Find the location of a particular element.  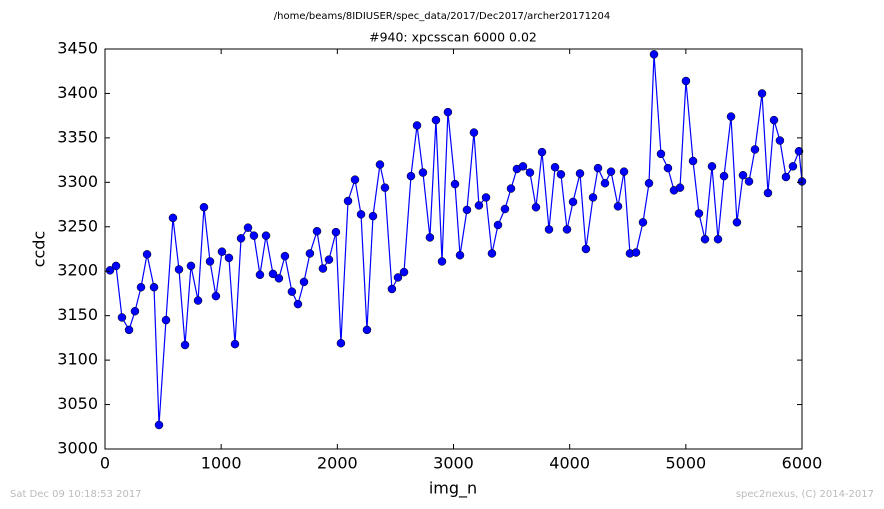

y-axis-label: ccdc is located at coordinates (39, 249).